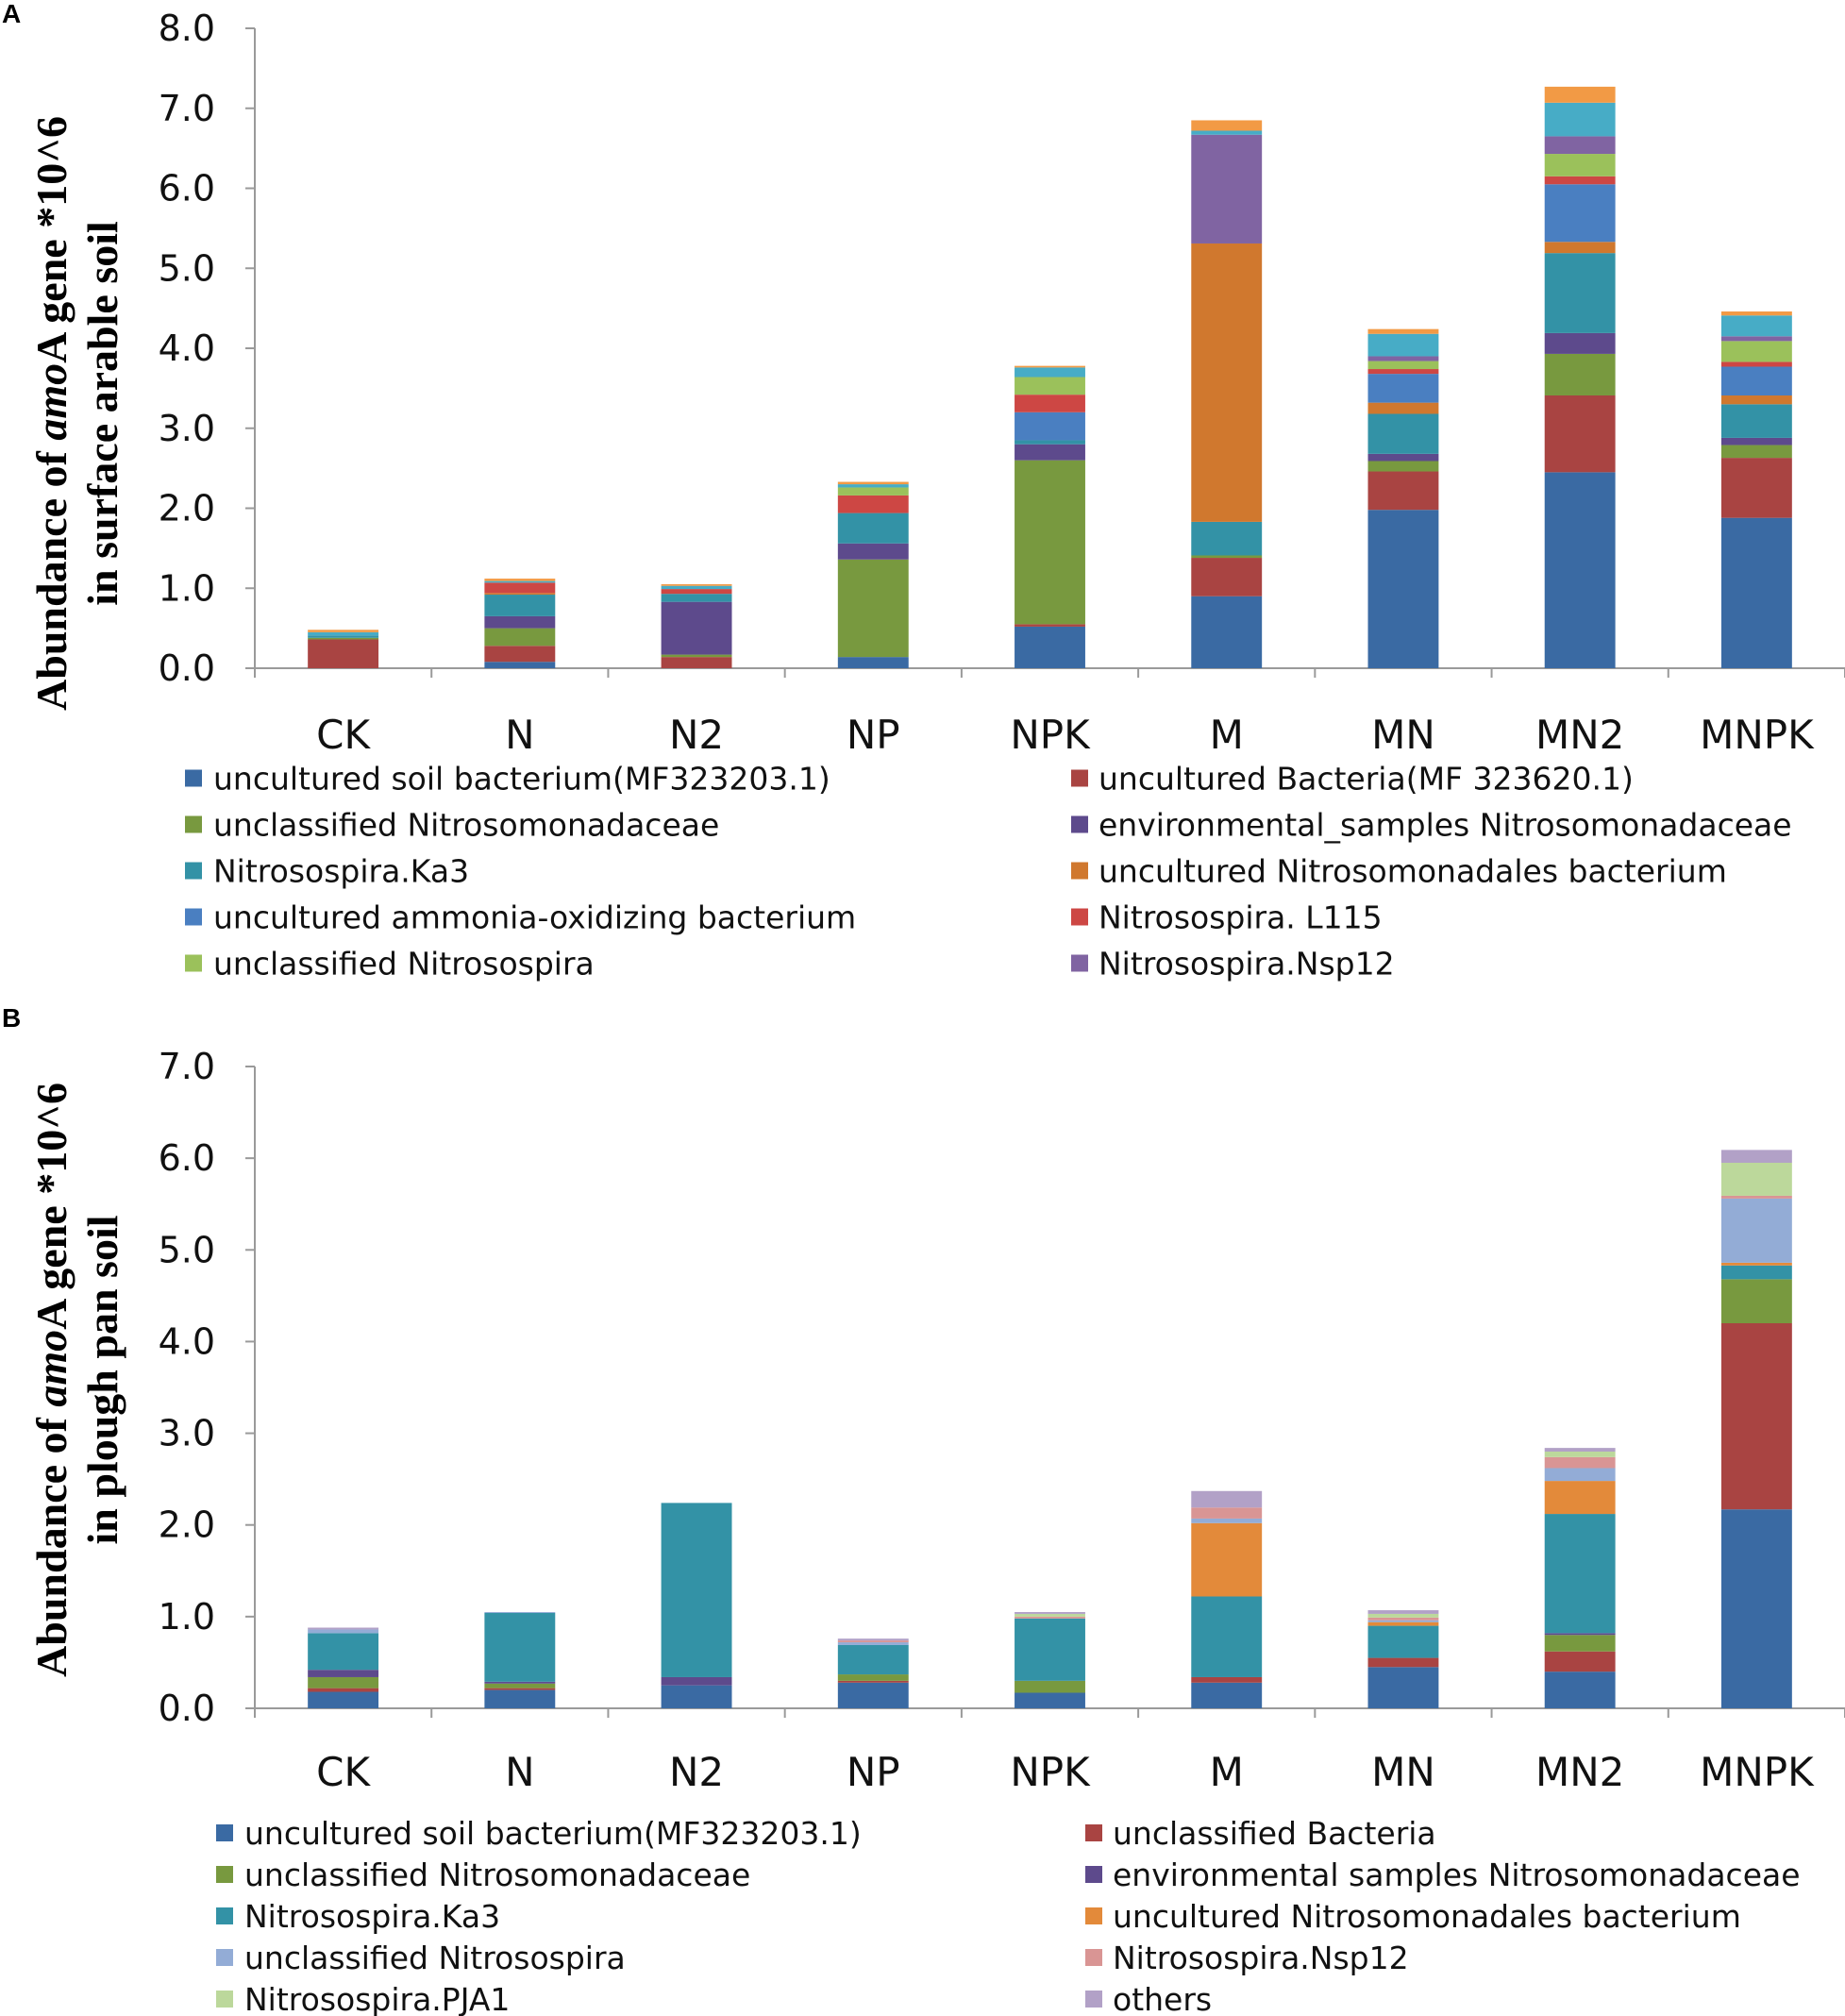 This screenshot has height=2016, width=1845. Describe the element at coordinates (187, 1341) in the screenshot. I see `y-tick-label: 4.0` at that location.